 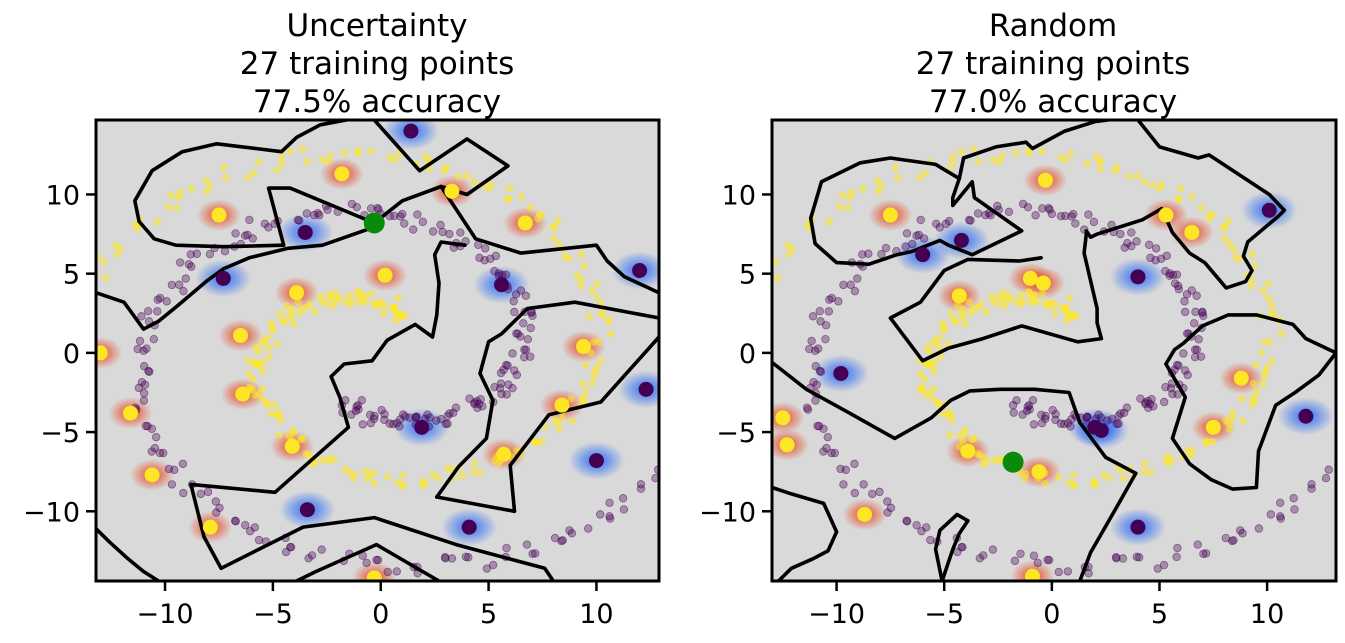 What do you see at coordinates (51, 512) in the screenshot?
I see `y-tick-label: −10` at bounding box center [51, 512].